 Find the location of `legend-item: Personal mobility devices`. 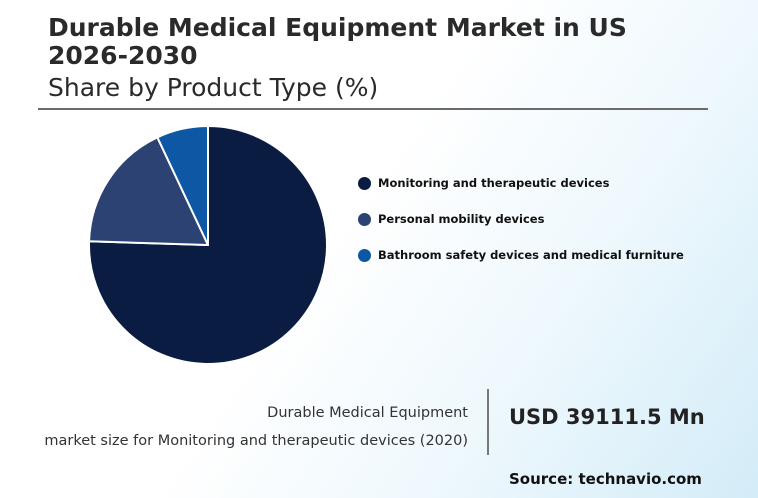

legend-item: Personal mobility devices is located at coordinates (521, 219).